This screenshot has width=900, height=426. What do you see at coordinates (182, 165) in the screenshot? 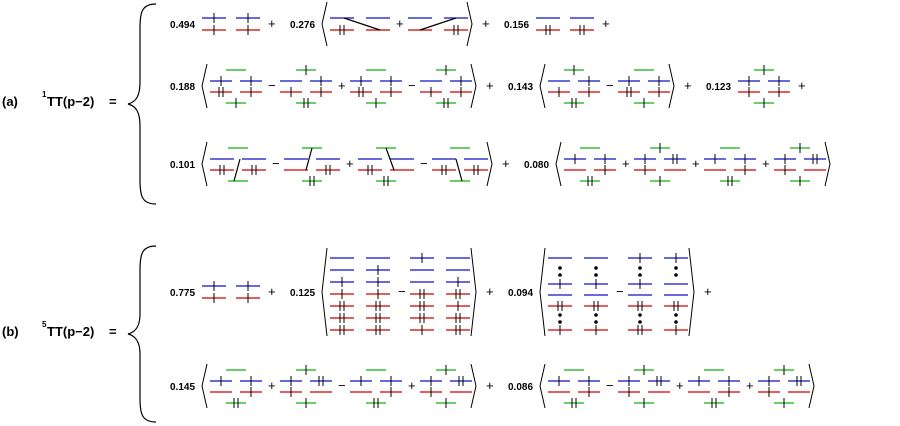
I see `coefficient: 0.101` at bounding box center [182, 165].